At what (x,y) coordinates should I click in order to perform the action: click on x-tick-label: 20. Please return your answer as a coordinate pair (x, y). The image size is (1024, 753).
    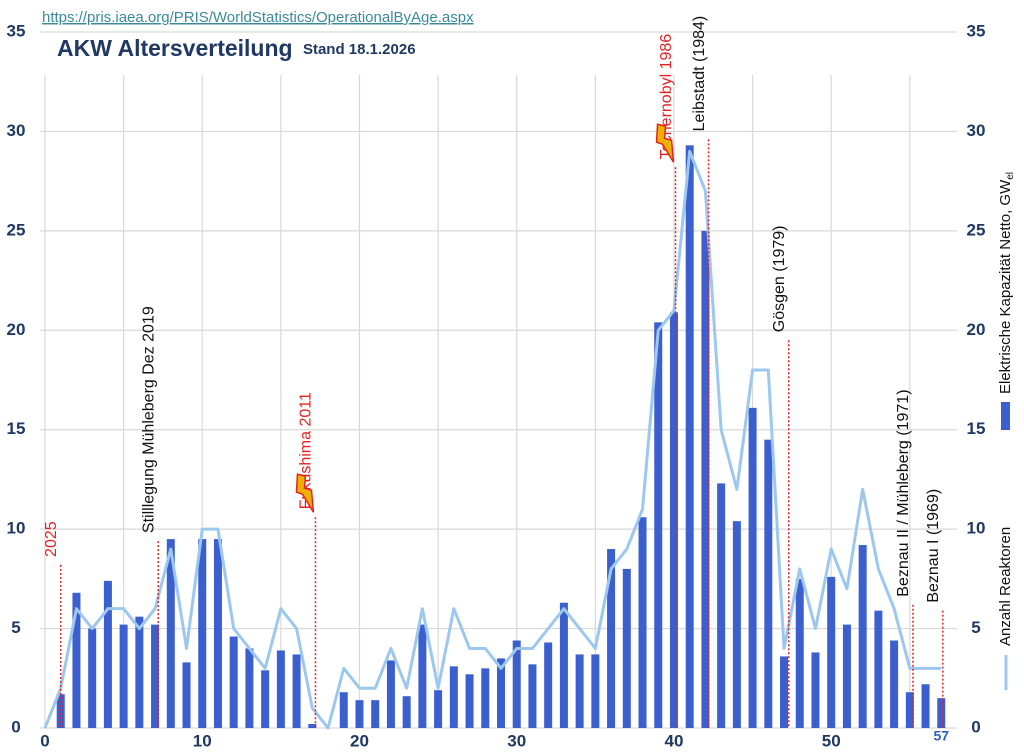
    Looking at the image, I should click on (359, 740).